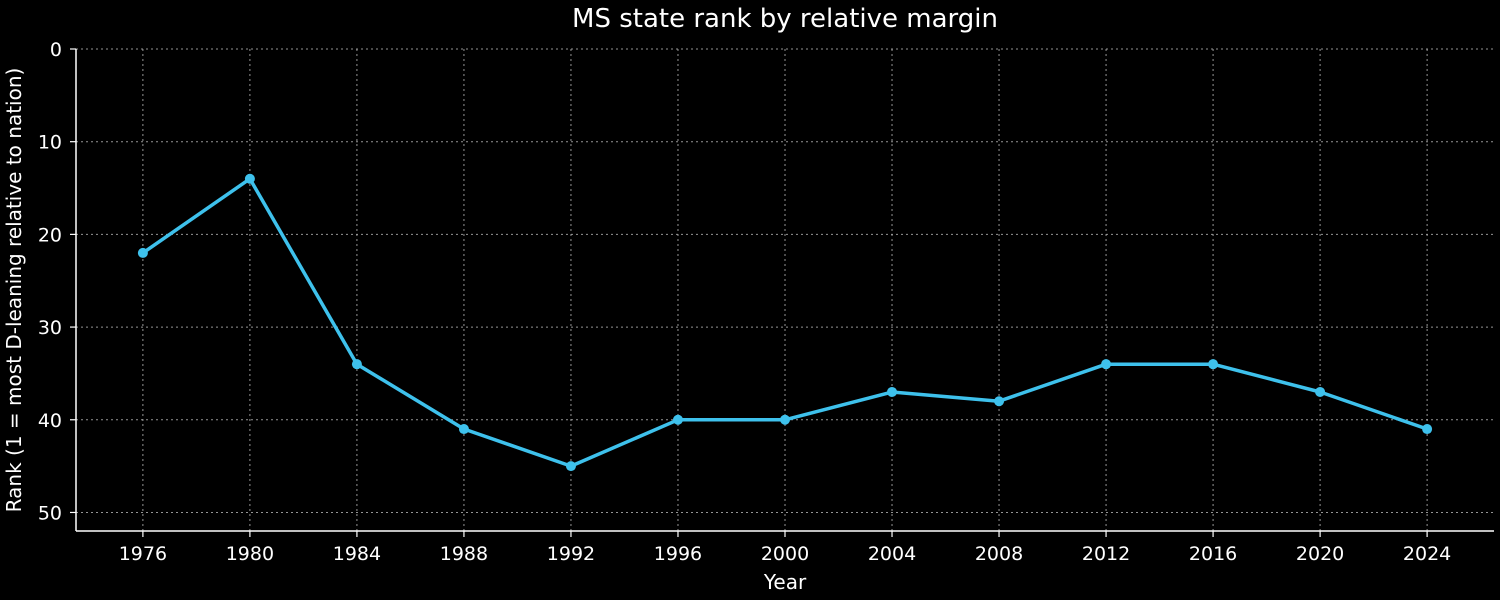 This screenshot has width=1500, height=600. I want to click on x-tick-label: 2020, so click(1320, 554).